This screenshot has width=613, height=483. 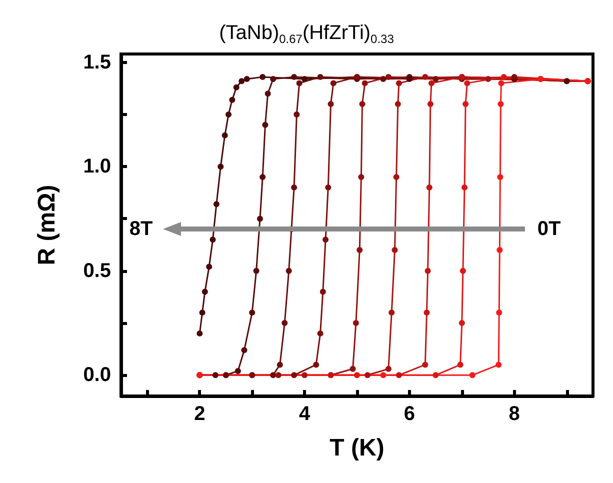 What do you see at coordinates (357, 448) in the screenshot?
I see `x-axis-title: T (K)` at bounding box center [357, 448].